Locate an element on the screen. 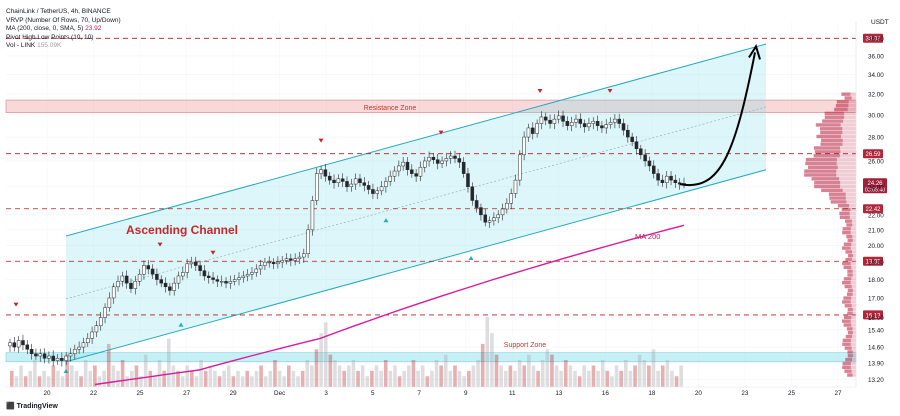 This screenshot has height=416, width=900. y-tick-label: 36.00 is located at coordinates (876, 56).